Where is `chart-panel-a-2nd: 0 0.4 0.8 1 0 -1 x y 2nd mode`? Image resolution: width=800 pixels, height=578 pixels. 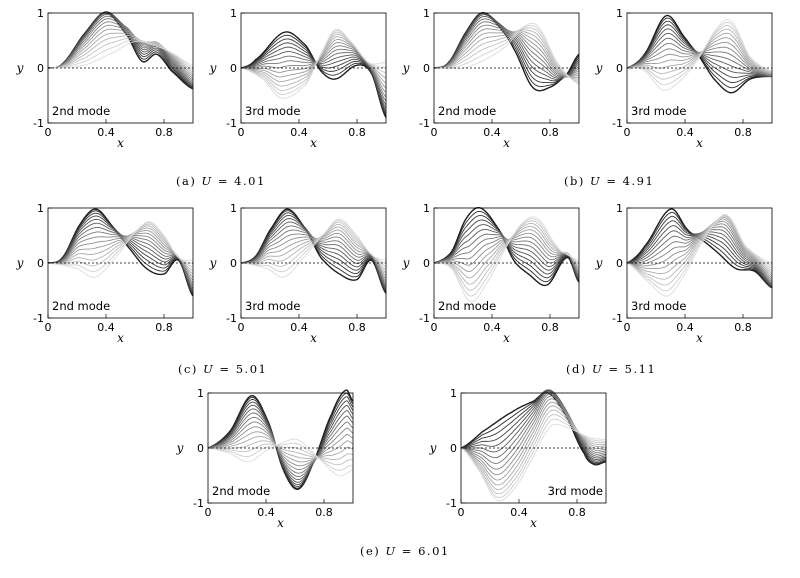
chart-panel-a-2nd: 0 0.4 0.8 1 0 -1 x y 2nd mode is located at coordinates (107, 77).